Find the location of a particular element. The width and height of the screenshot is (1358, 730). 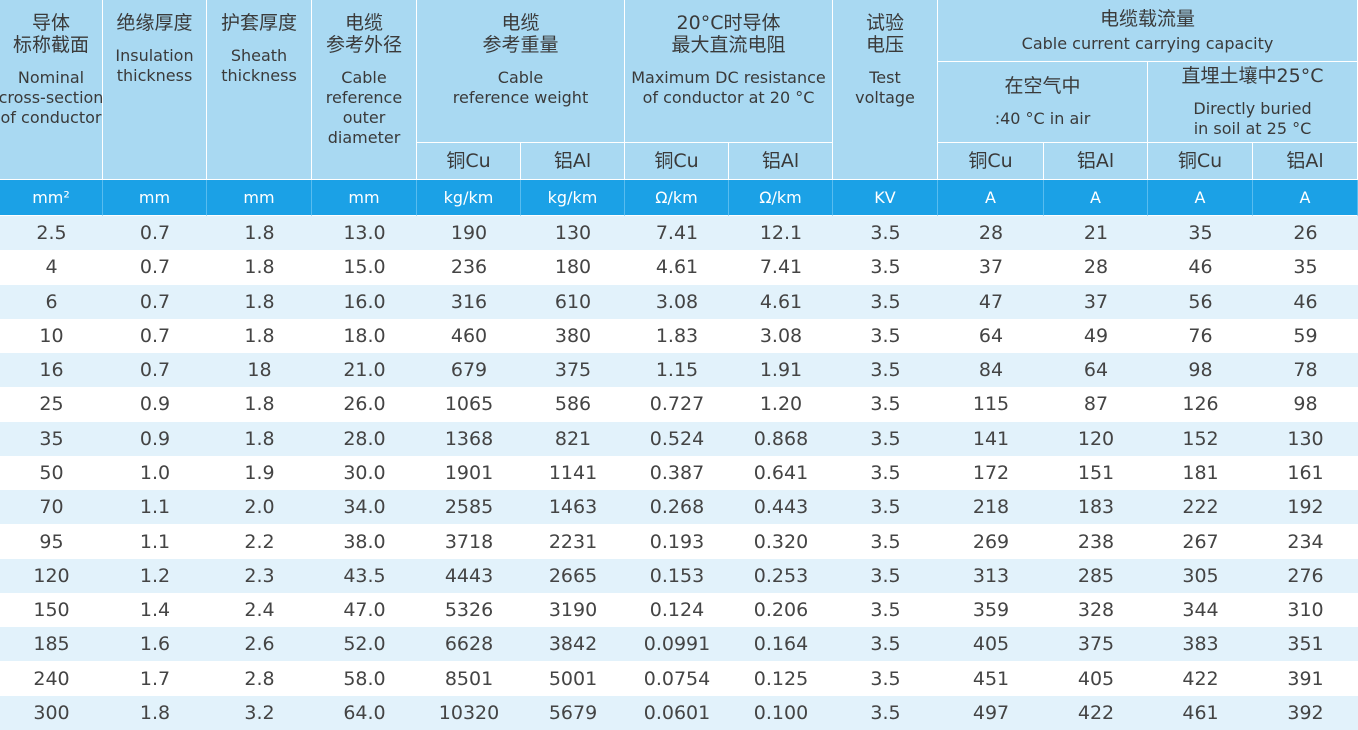

header-en-block: Test voltage is located at coordinates (885, 88).